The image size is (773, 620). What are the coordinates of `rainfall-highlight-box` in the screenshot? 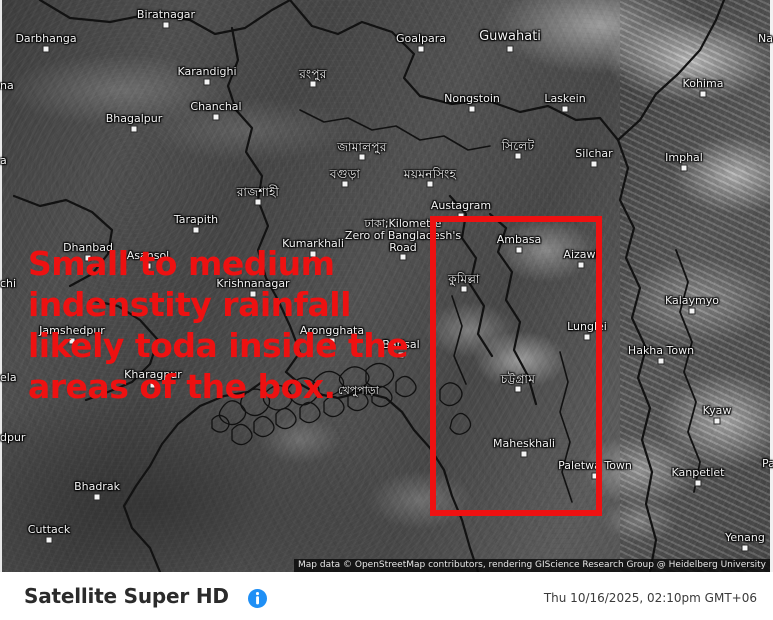 It's located at (516, 366).